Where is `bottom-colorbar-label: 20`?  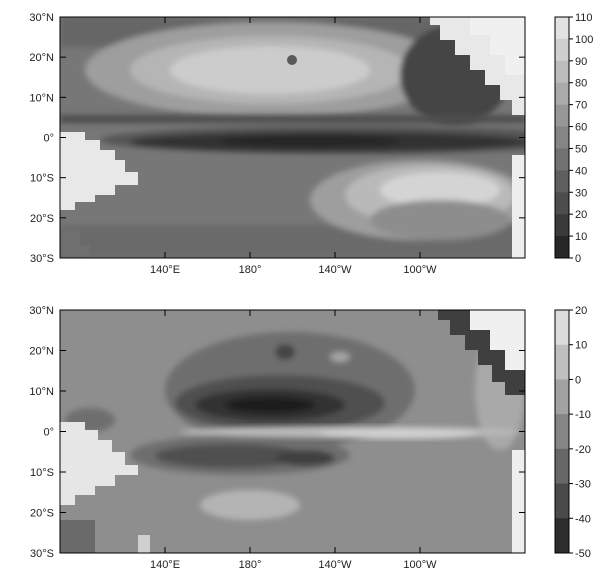 bottom-colorbar-label: 20 is located at coordinates (581, 311).